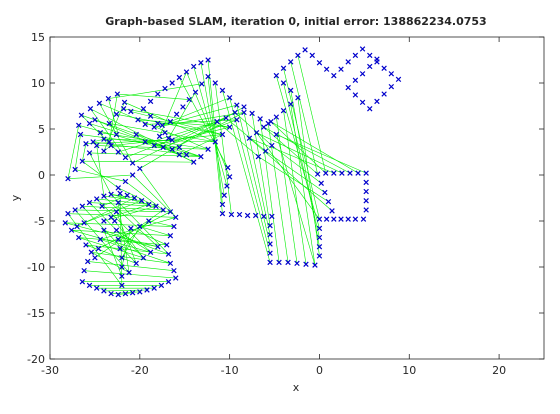 The image size is (560, 414). Describe the element at coordinates (41, 129) in the screenshot. I see `y-tick-label: 5` at that location.